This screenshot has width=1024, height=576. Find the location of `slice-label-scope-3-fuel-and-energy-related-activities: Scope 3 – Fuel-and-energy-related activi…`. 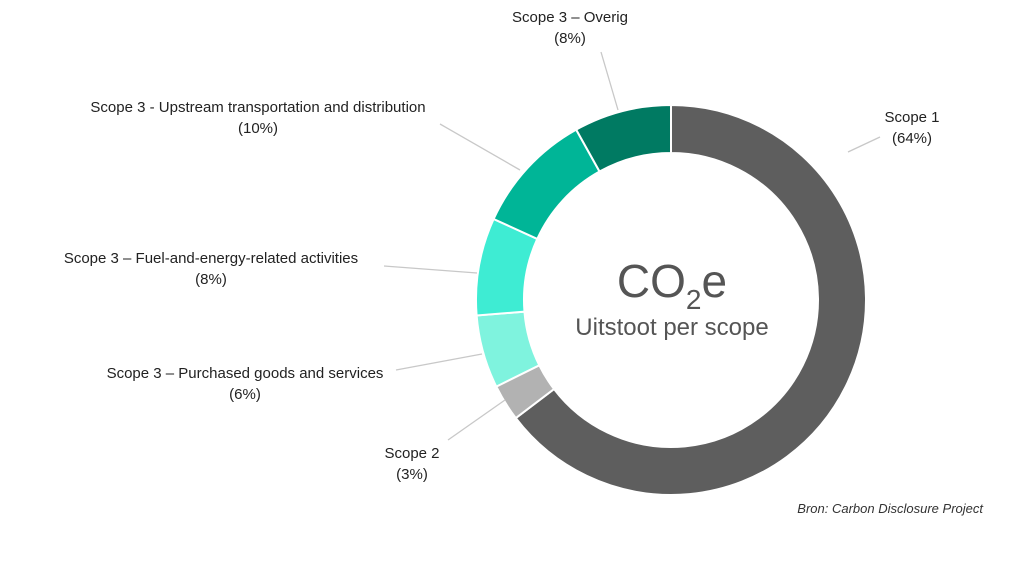

slice-label-scope-3-fuel-and-energy-related-activities: Scope 3 – Fuel-and-energy-related activi… is located at coordinates (211, 258).